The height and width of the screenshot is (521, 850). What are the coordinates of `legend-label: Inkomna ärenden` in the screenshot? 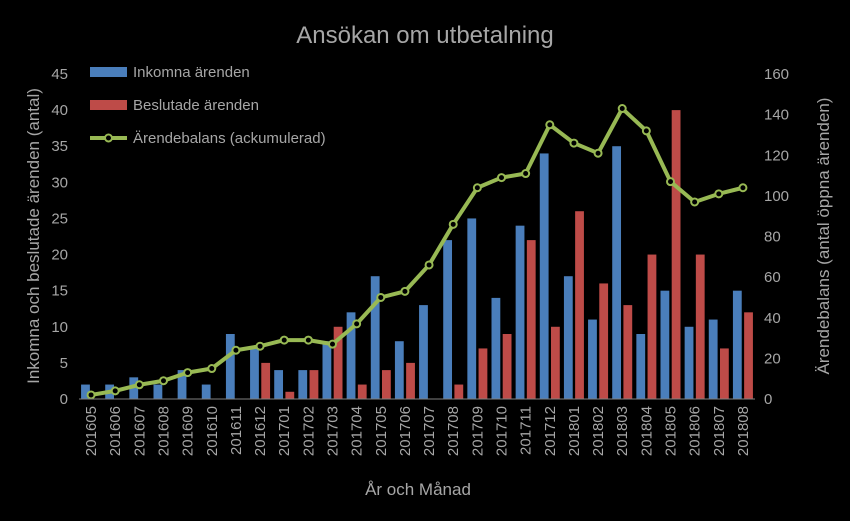 It's located at (191, 72).